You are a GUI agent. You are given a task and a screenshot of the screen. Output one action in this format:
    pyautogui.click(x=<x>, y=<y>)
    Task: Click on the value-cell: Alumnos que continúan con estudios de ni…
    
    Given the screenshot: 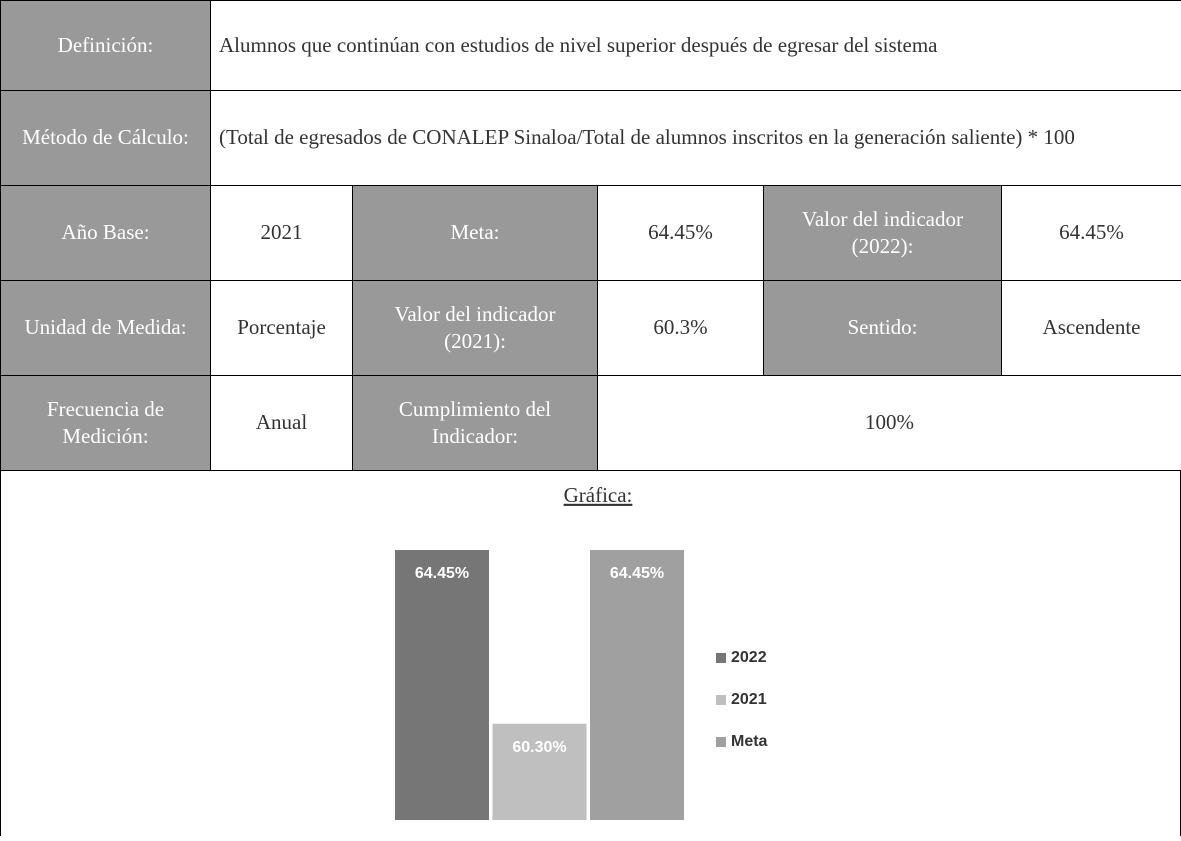 What is the action you would take?
    pyautogui.click(x=696, y=46)
    